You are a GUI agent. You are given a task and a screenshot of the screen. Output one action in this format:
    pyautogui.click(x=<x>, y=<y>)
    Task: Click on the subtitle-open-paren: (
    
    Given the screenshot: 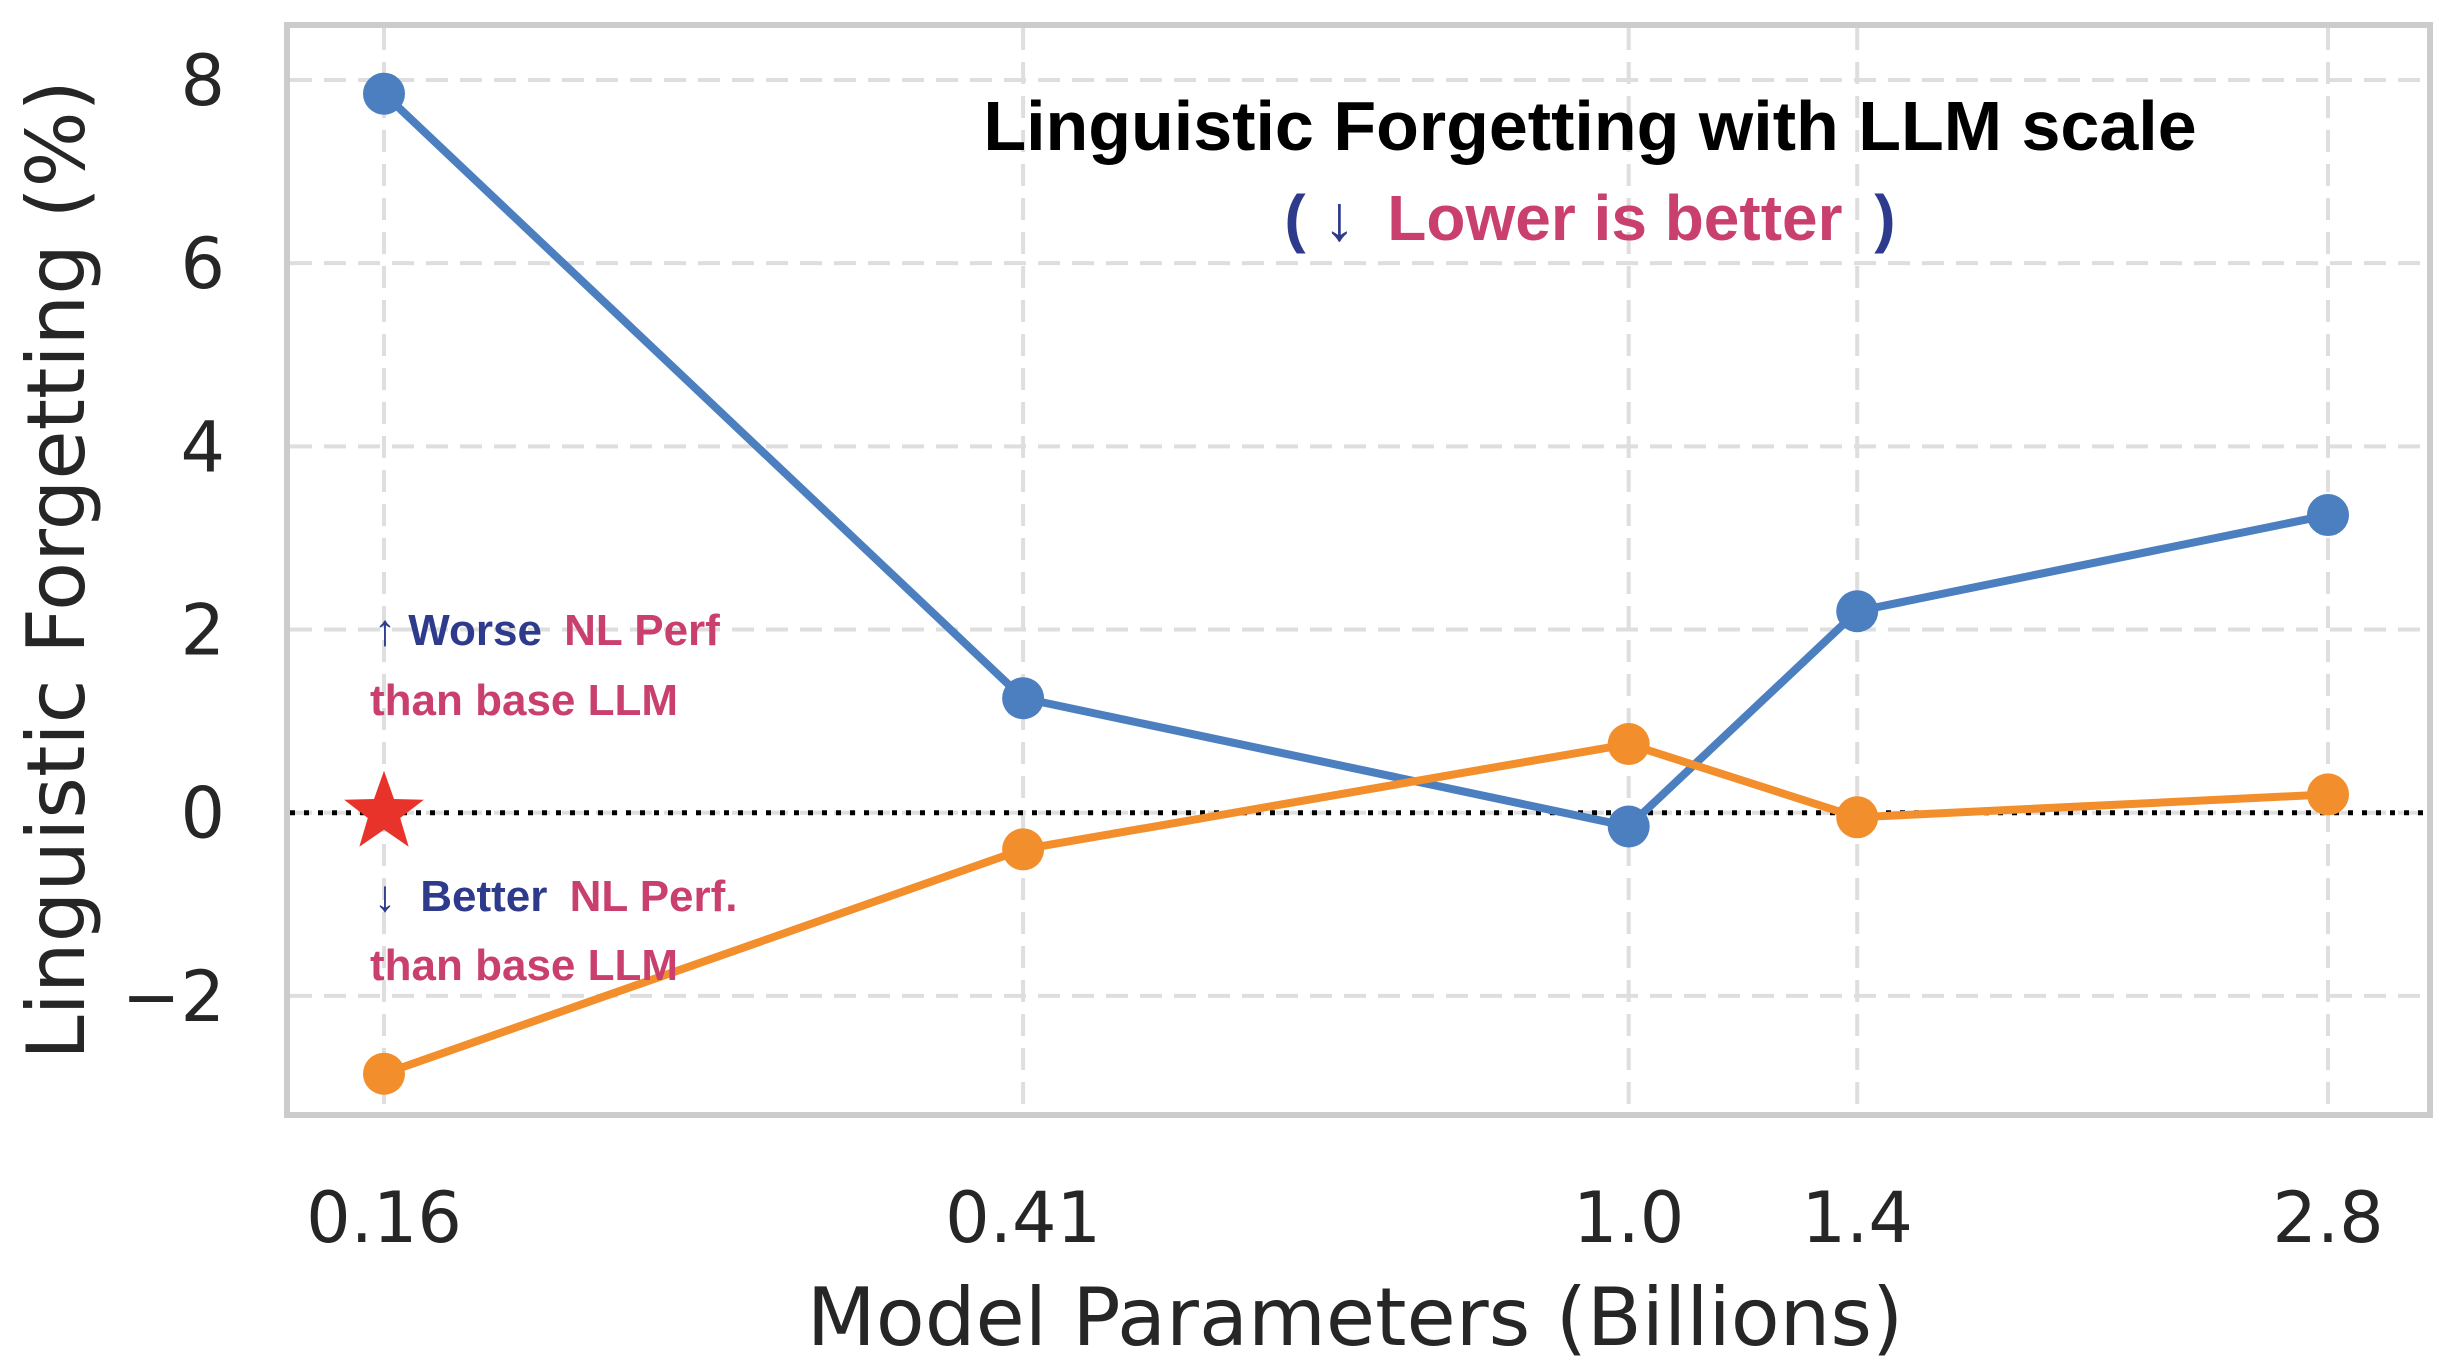 What is the action you would take?
    pyautogui.click(x=1295, y=218)
    